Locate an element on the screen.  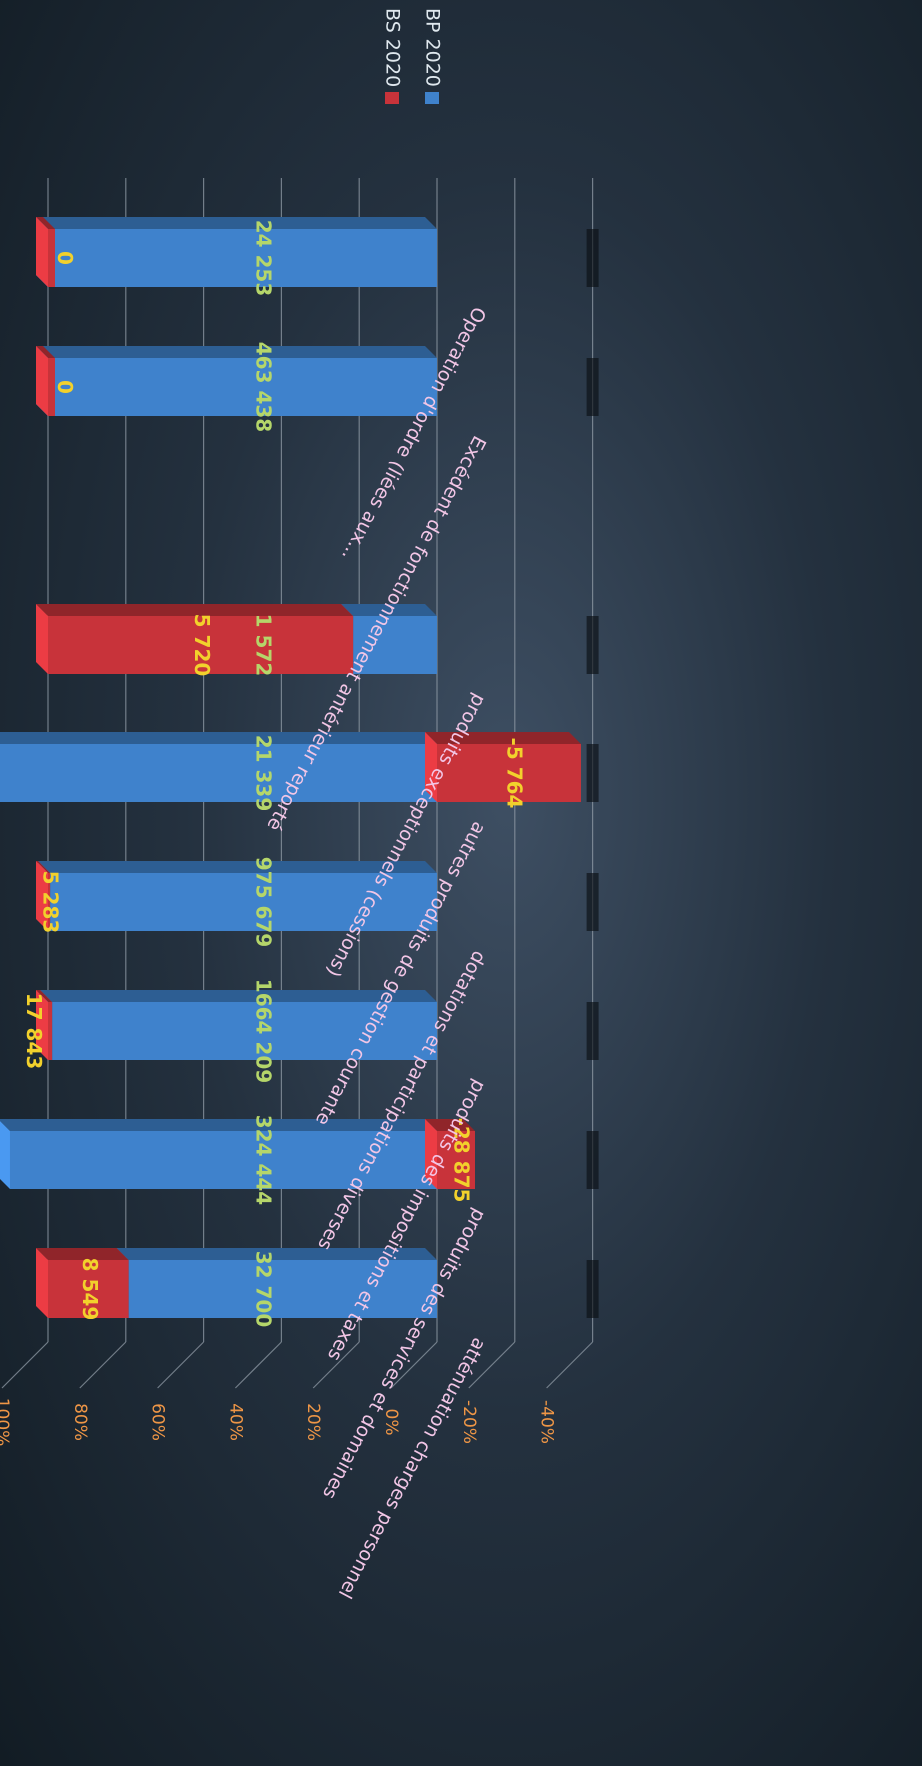
data-label-bs-2020: 5 283 is located at coordinates (51, 902).